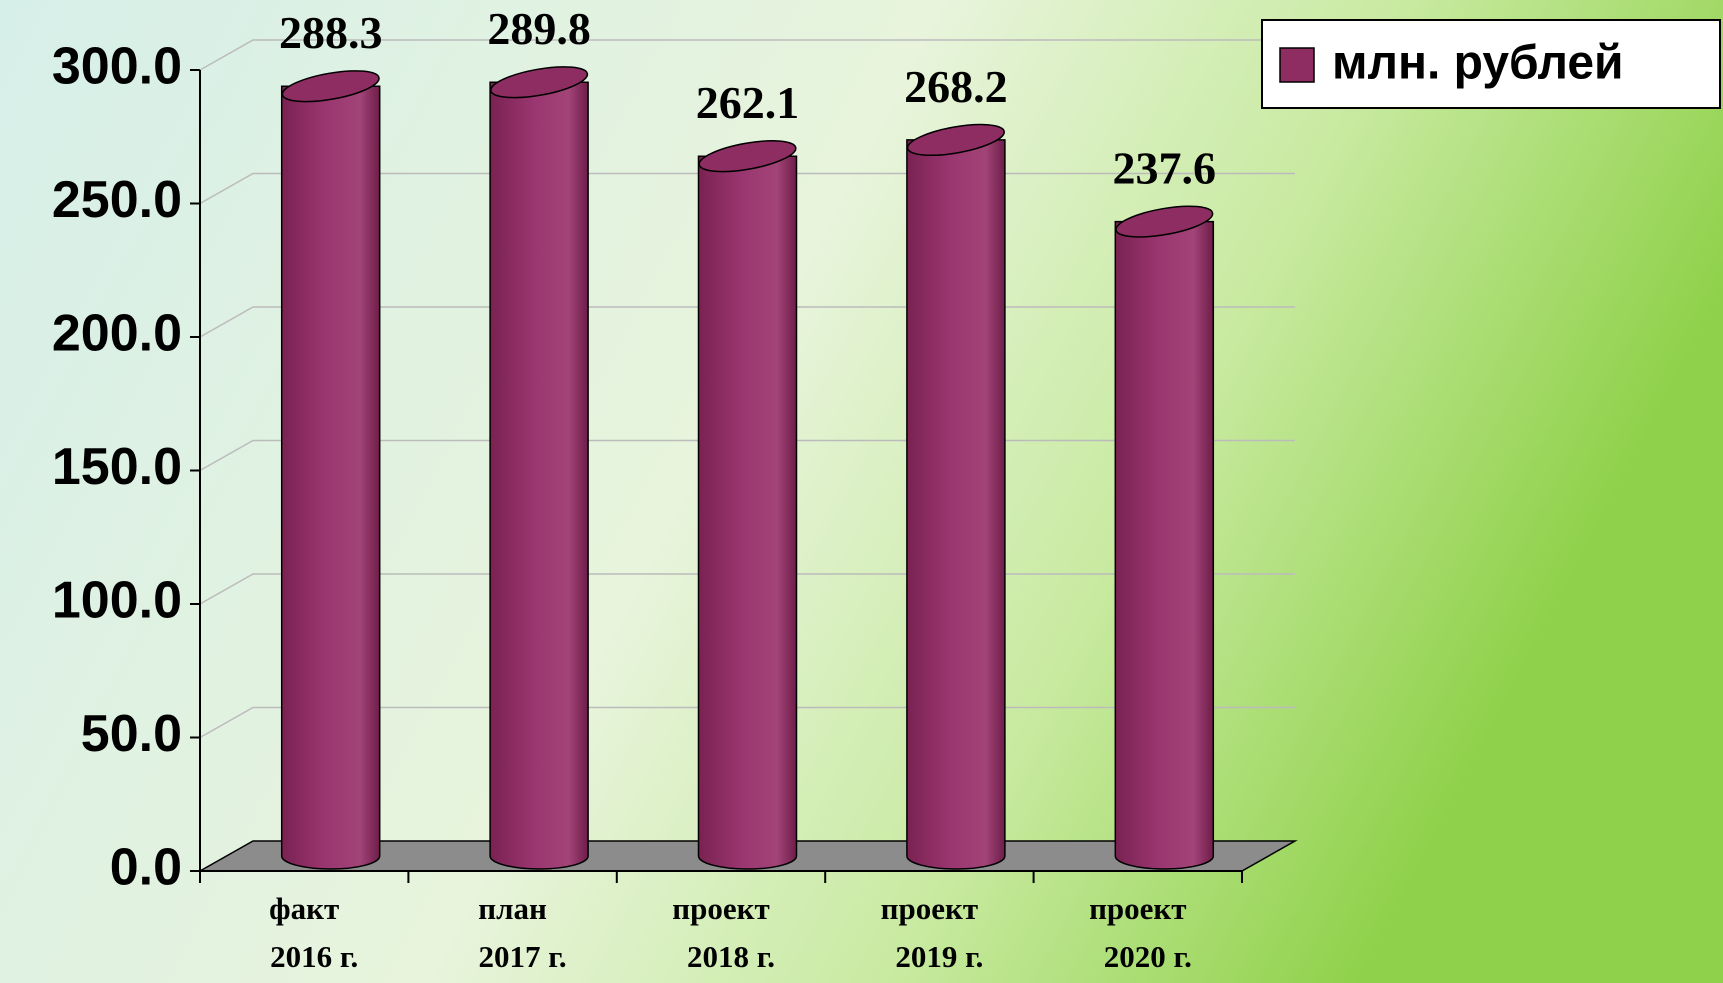 This screenshot has width=1723, height=983. What do you see at coordinates (131, 734) in the screenshot?
I see `y-tick-label: 50.0` at bounding box center [131, 734].